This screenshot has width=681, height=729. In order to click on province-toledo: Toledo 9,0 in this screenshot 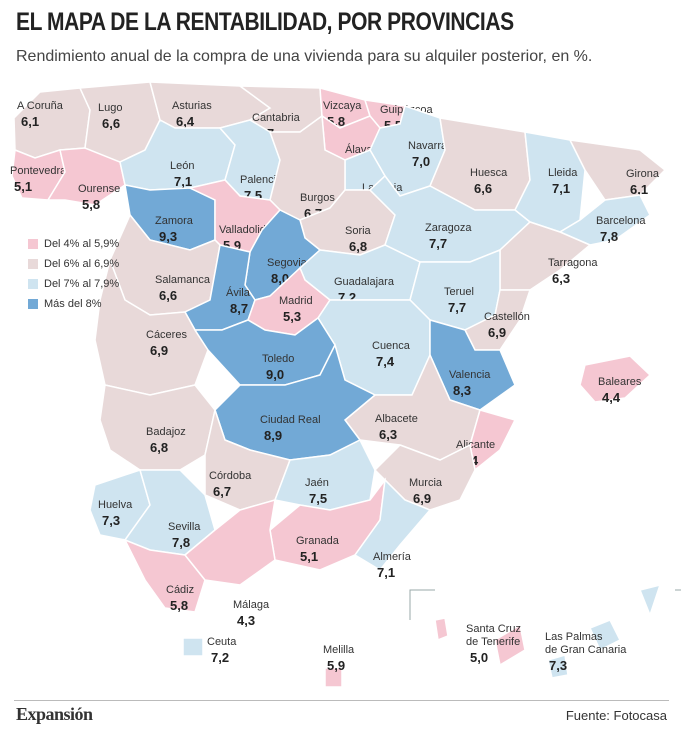, I will do `click(264, 351)`.